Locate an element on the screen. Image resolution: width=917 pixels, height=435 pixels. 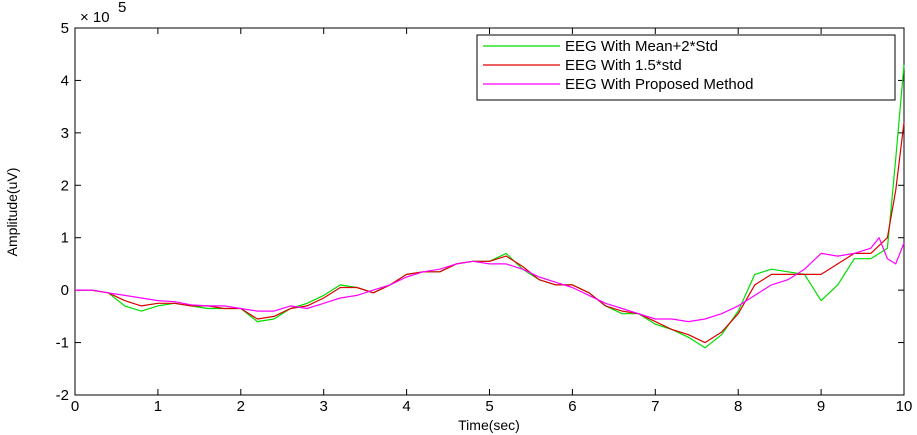
y-tick-label: 1 is located at coordinates (65, 238).